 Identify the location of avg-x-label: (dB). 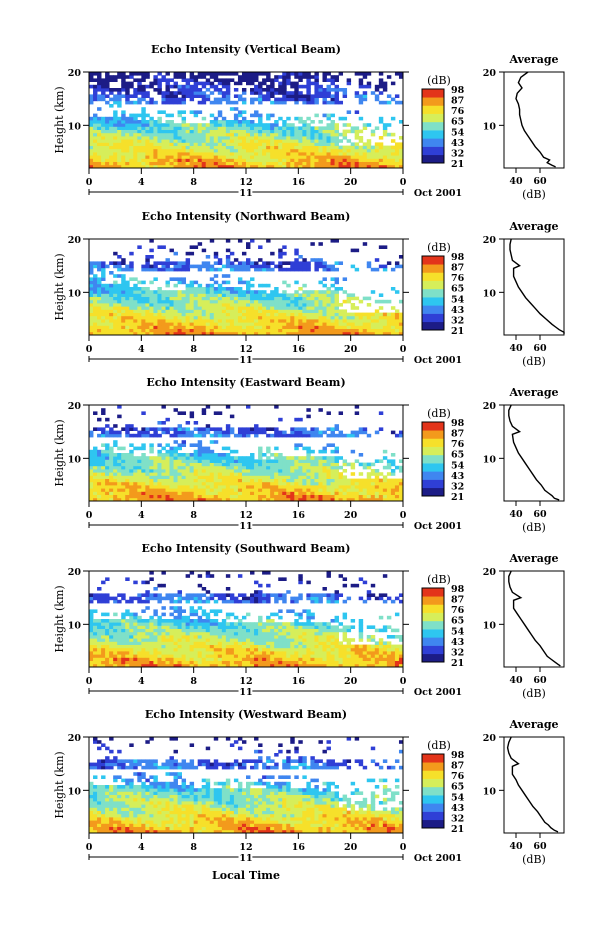
(534, 194).